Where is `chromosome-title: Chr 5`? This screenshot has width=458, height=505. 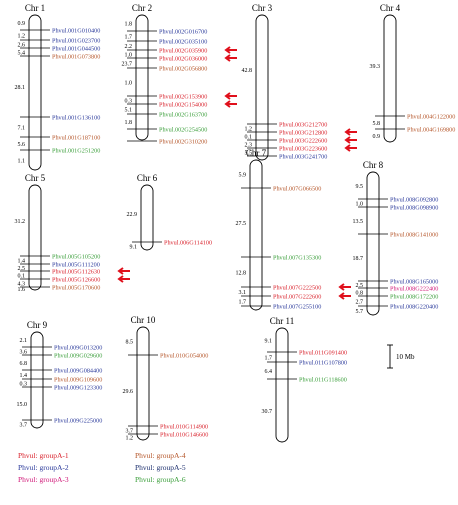 chromosome-title: Chr 5 is located at coordinates (35, 178).